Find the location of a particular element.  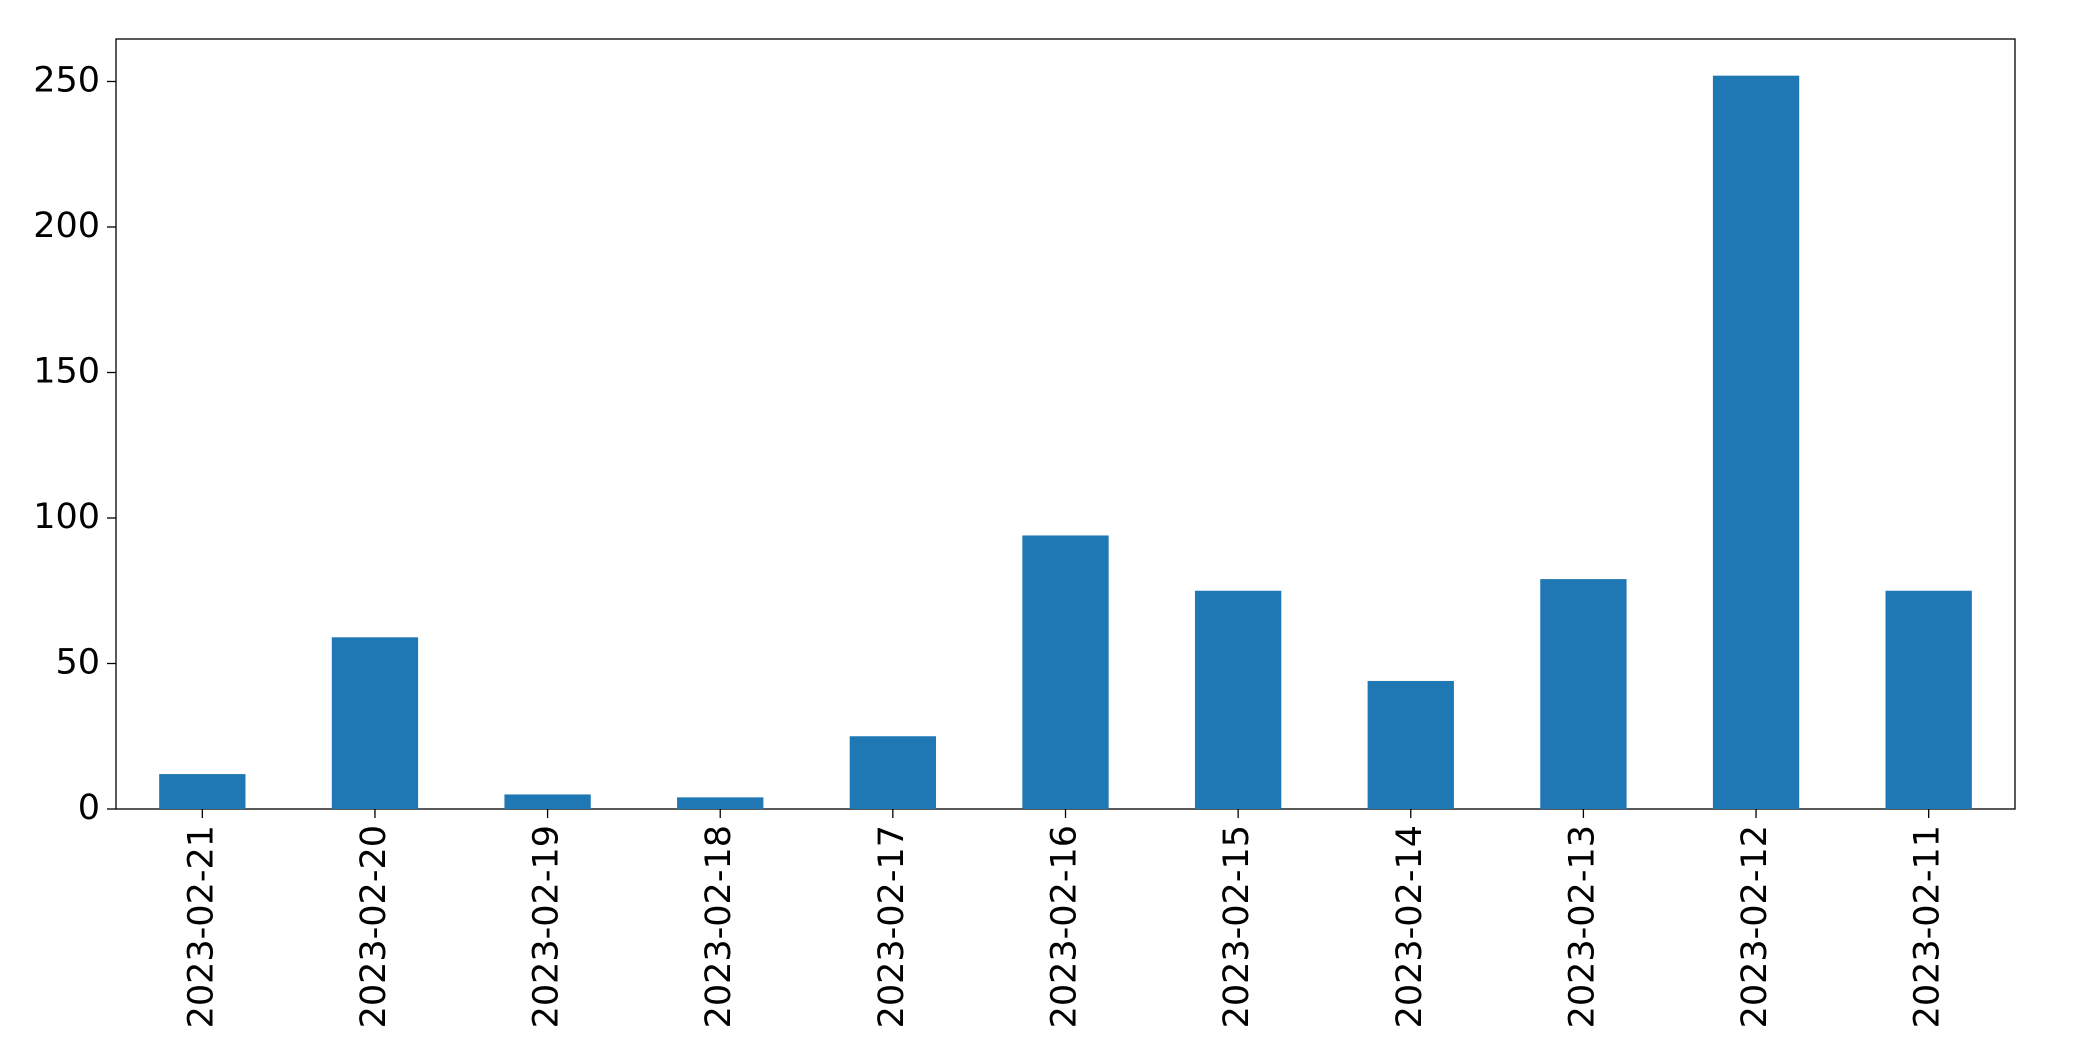

y-tick-label: 0 is located at coordinates (89, 808).